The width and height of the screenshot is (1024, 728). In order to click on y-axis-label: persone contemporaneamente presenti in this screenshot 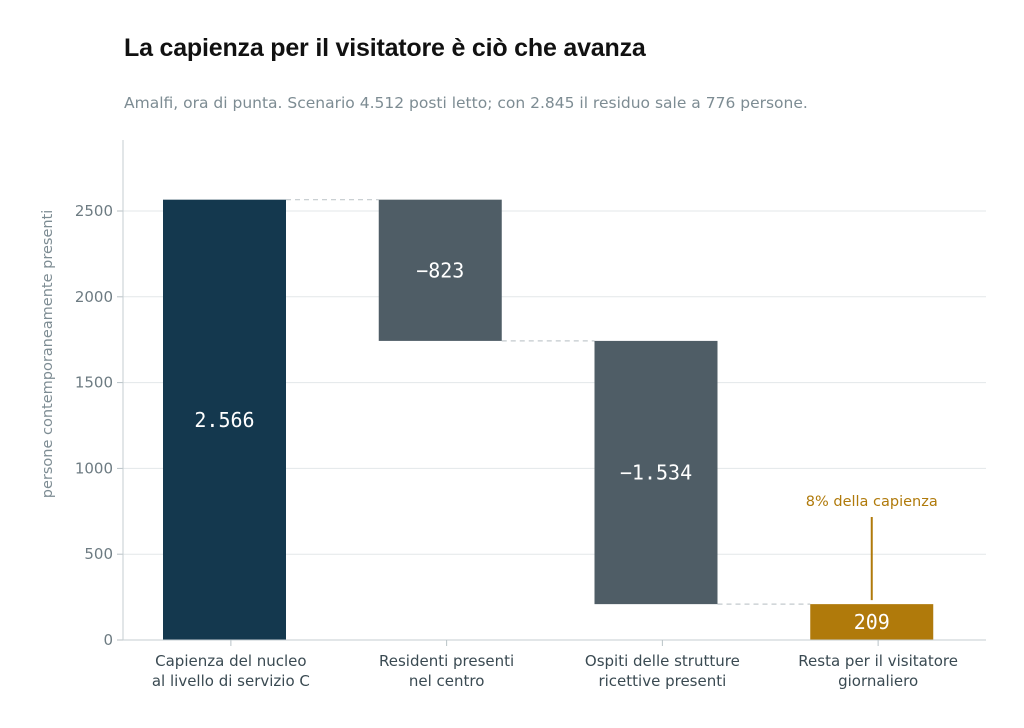, I will do `click(48, 354)`.